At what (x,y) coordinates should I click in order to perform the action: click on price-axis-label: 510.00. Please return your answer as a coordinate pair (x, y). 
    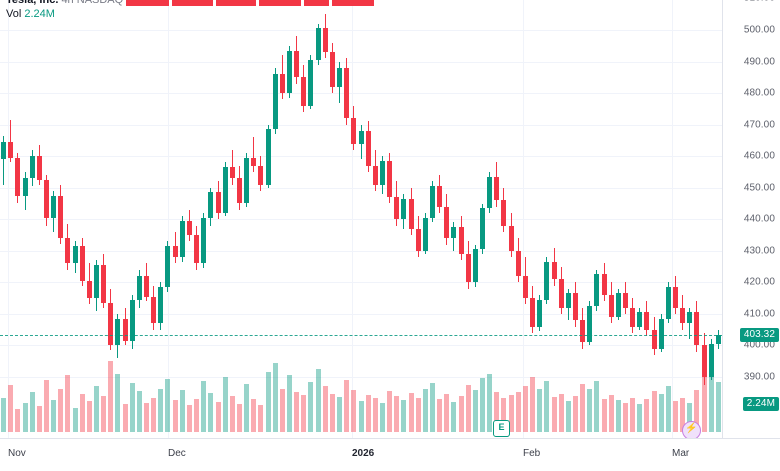
    Looking at the image, I should click on (759, 2).